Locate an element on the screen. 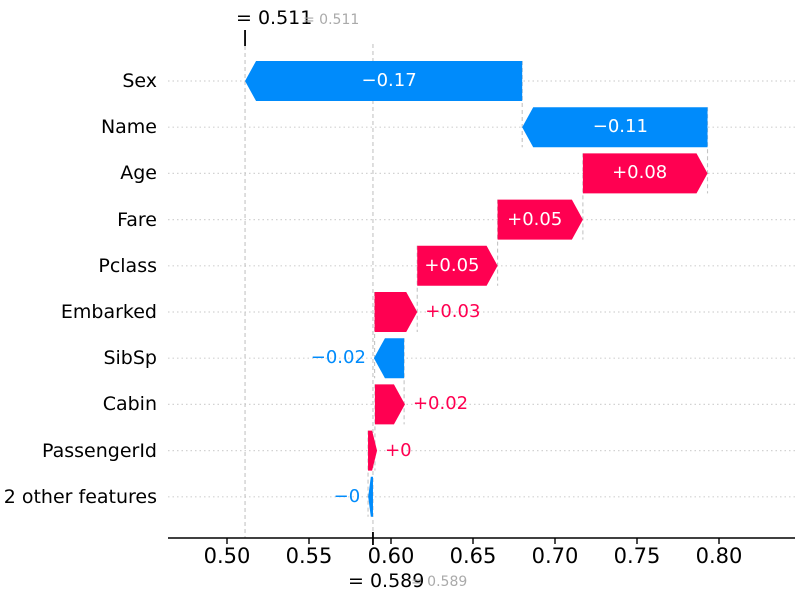  bar-cabin is located at coordinates (389, 404).